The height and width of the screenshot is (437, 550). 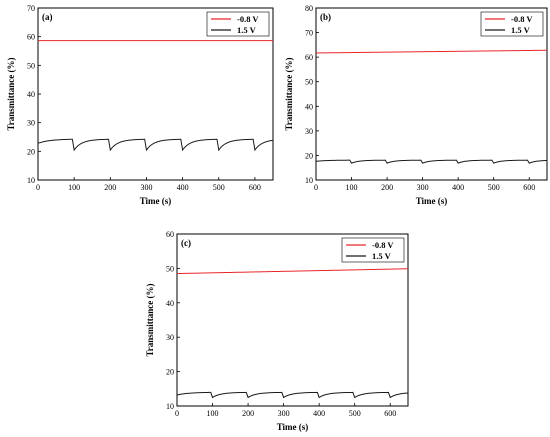 I want to click on panel-label: (a), so click(x=47, y=17).